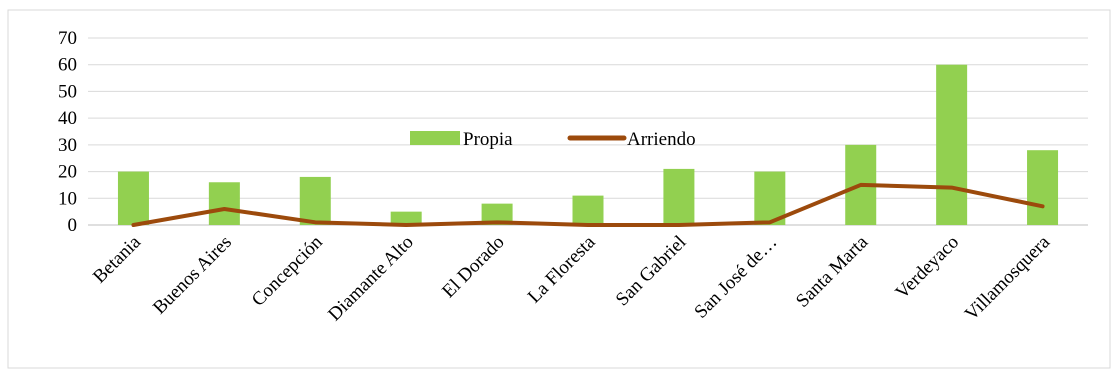 This screenshot has width=1119, height=380. What do you see at coordinates (73, 225) in the screenshot?
I see `y-tick-label: 0` at bounding box center [73, 225].